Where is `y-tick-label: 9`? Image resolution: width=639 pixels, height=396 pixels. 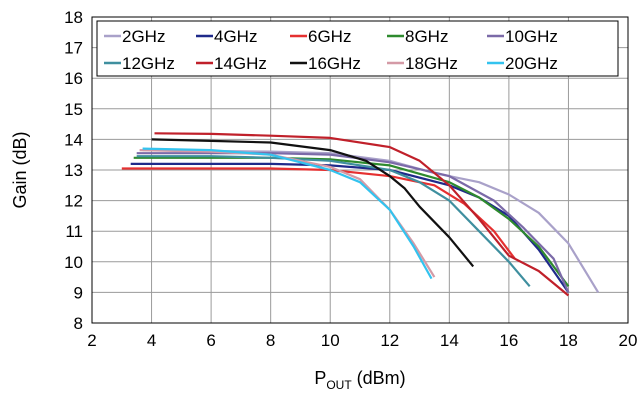
y-tick-label: 9 is located at coordinates (78, 292).